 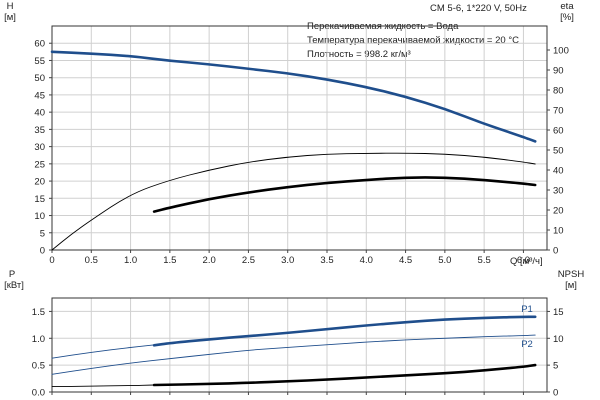 I want to click on x-tick-label: 3.5, so click(x=326, y=260).